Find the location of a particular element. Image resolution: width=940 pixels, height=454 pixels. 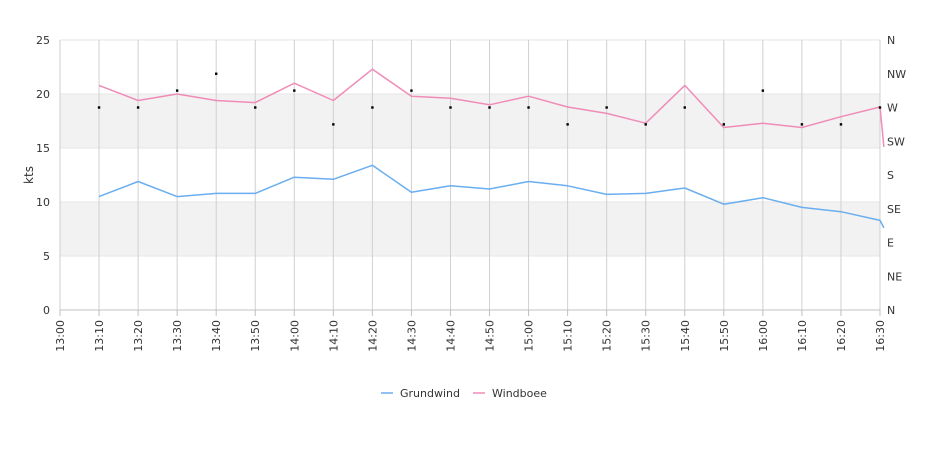

x-tick-label: 15:30 is located at coordinates (646, 336).